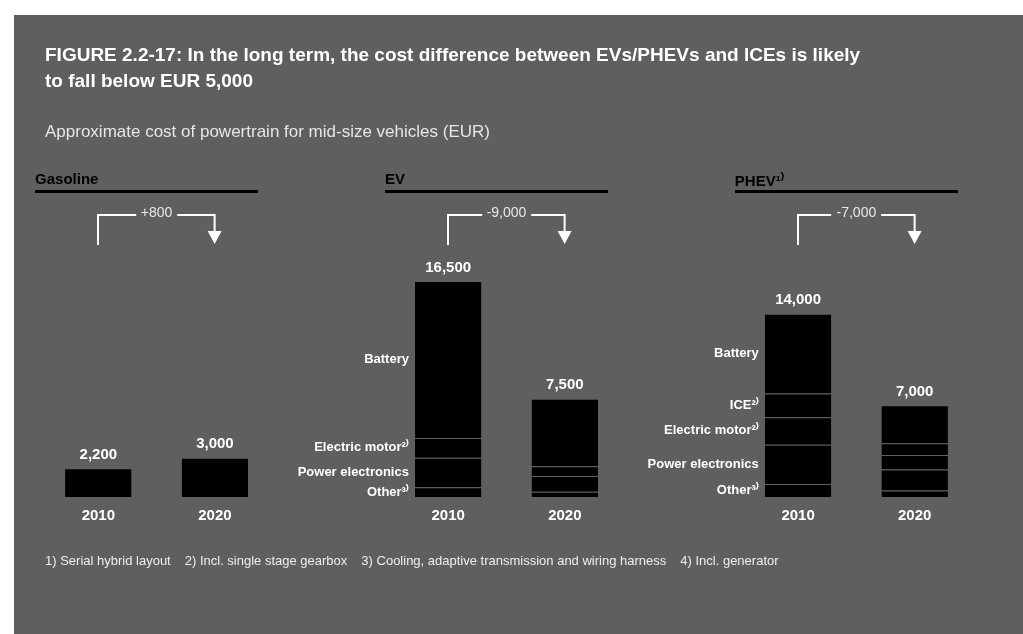 The height and width of the screenshot is (634, 1023). Describe the element at coordinates (703, 463) in the screenshot. I see `text: Power electronics` at that location.